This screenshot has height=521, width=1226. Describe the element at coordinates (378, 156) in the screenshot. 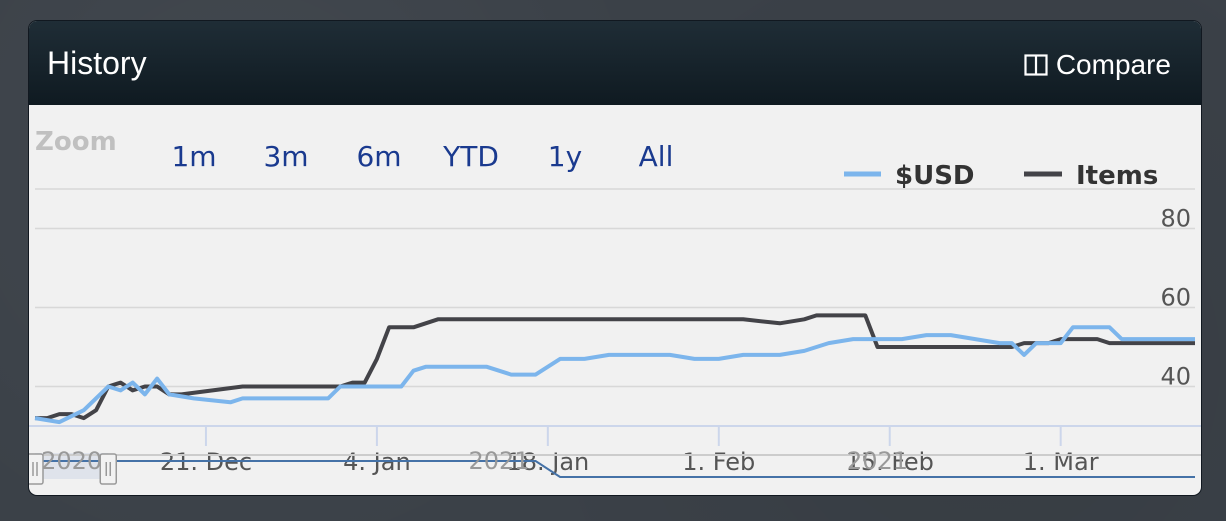

I see `zoom-button-6m: 6m` at that location.